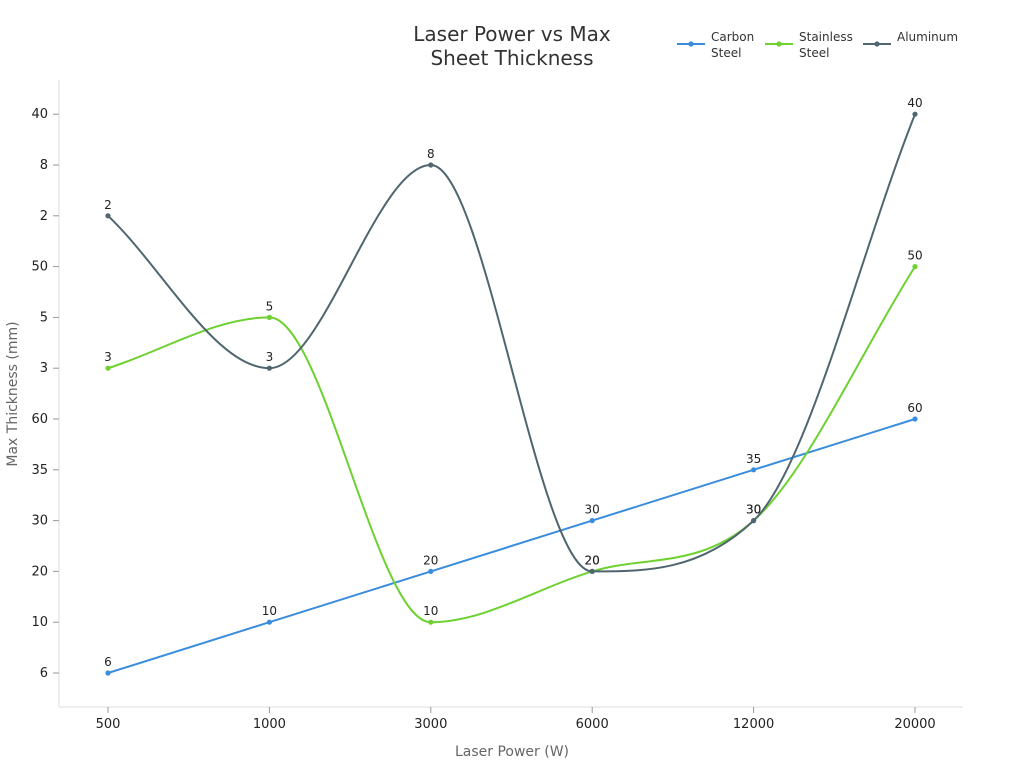 The width and height of the screenshot is (1024, 772). What do you see at coordinates (39, 470) in the screenshot?
I see `y-tick-label: 35` at bounding box center [39, 470].